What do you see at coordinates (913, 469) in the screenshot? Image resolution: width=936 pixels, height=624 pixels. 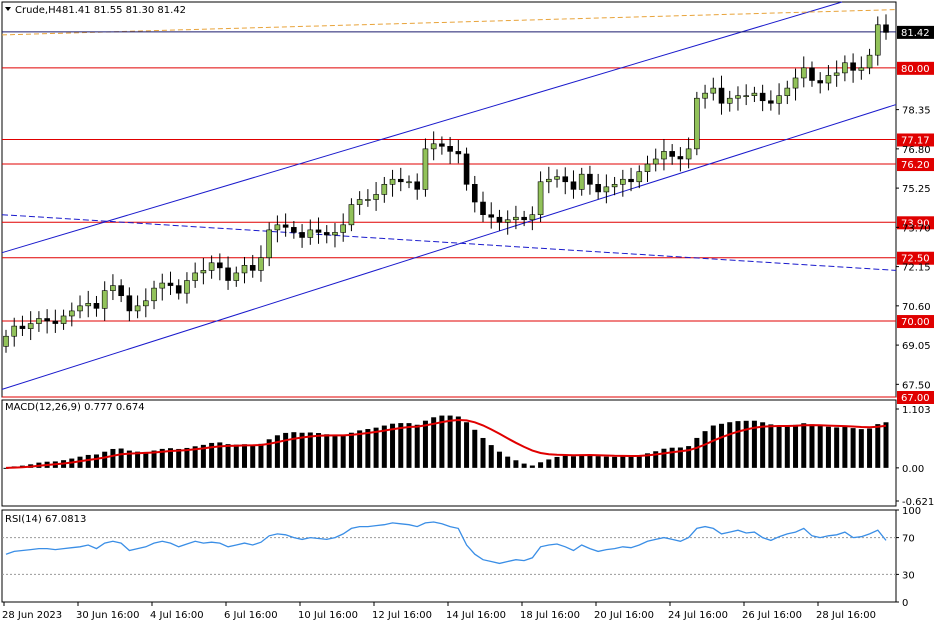 I see `macd-tick-label: 0.00` at bounding box center [913, 469].